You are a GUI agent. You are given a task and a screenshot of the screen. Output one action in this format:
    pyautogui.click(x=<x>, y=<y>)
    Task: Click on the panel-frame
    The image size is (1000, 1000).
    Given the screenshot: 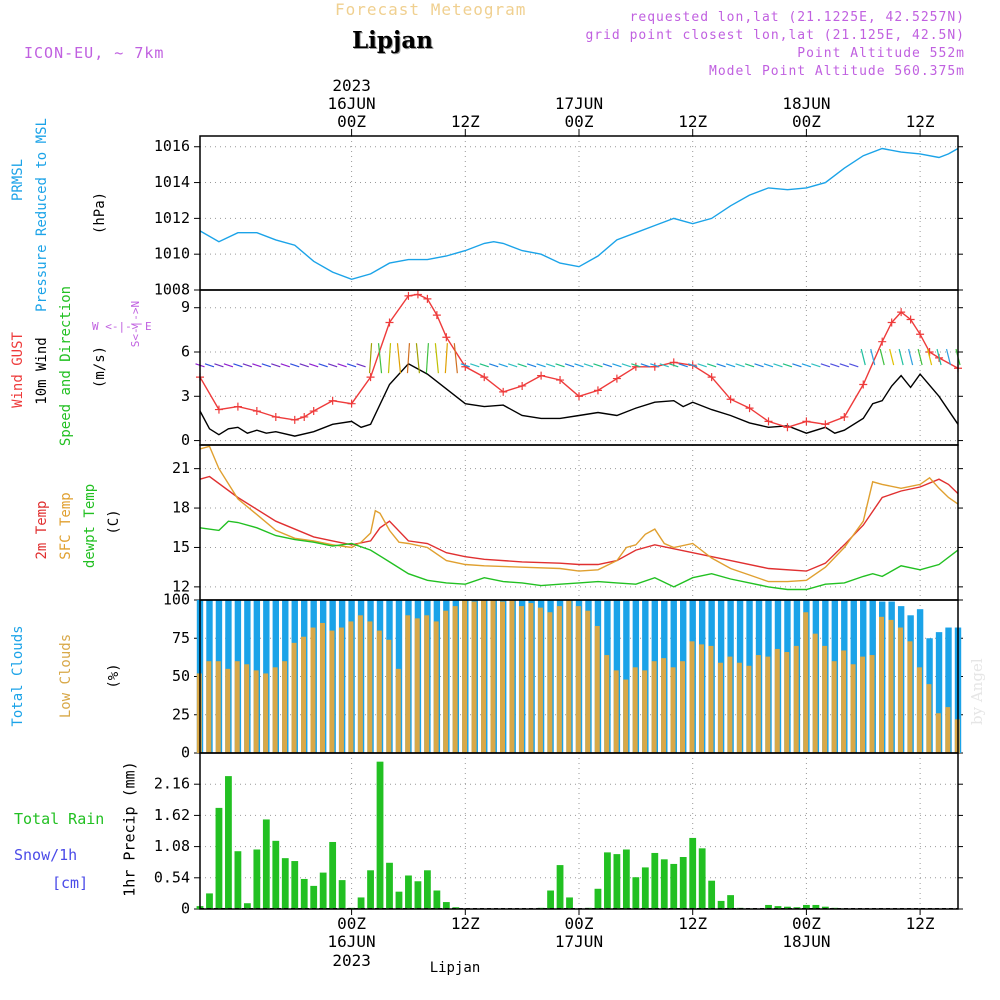 What is the action you would take?
    pyautogui.click(x=579, y=522)
    